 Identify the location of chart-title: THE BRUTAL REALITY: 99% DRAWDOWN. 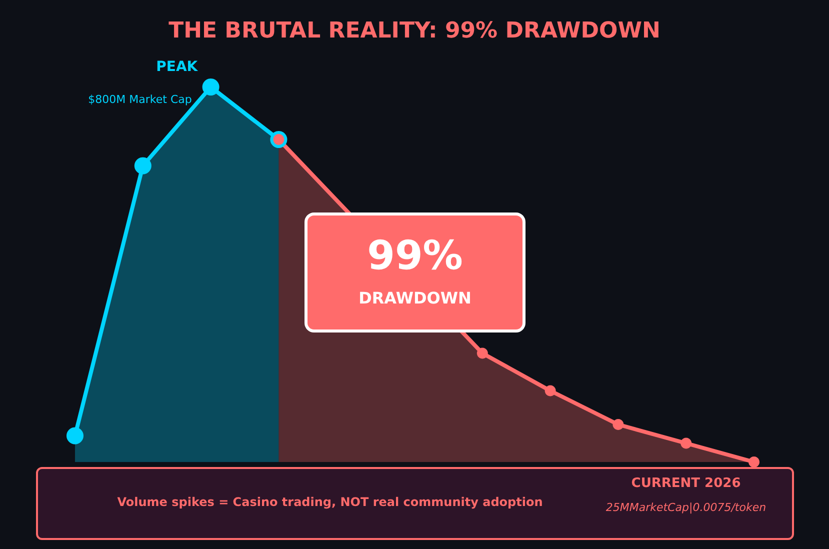
(414, 31).